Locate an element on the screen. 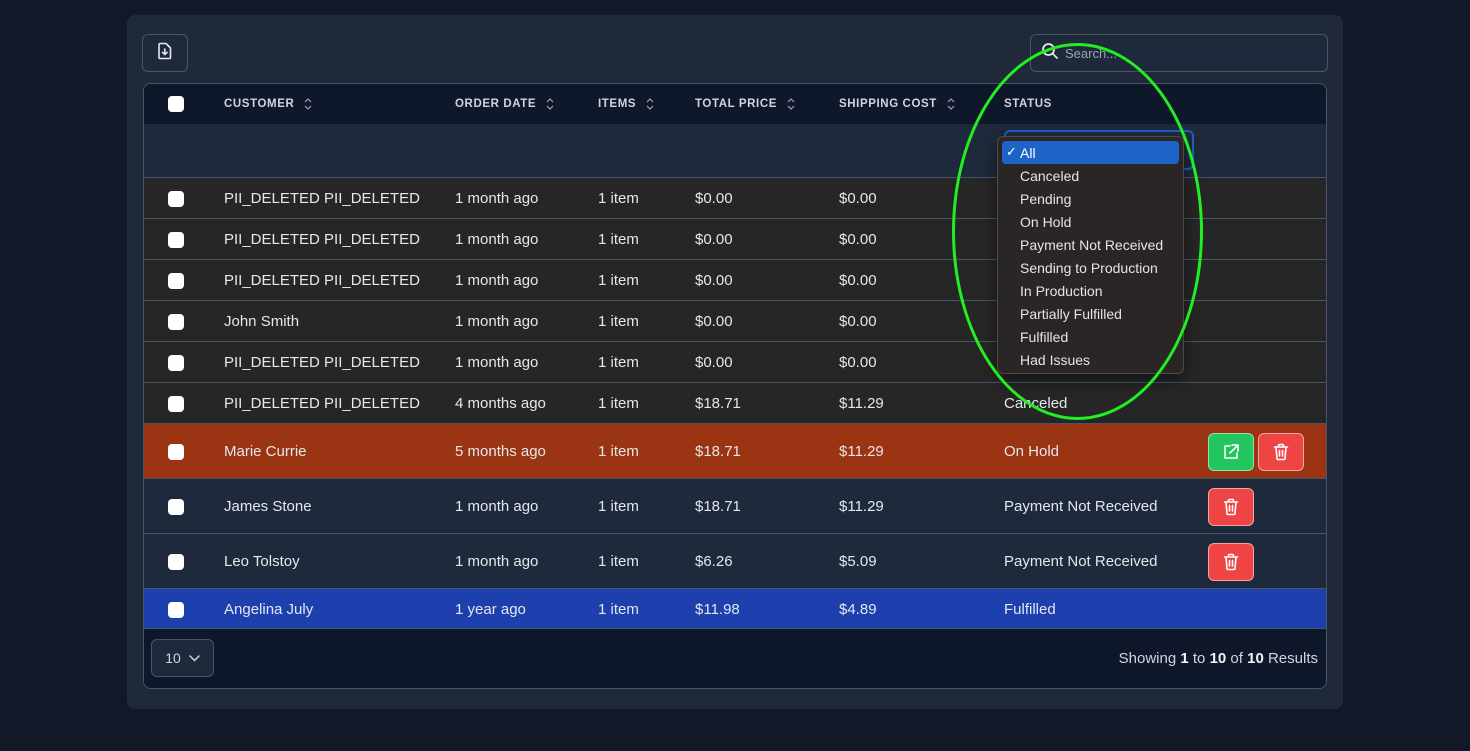 Image resolution: width=1470 pixels, height=751 pixels. edit-button is located at coordinates (1231, 452).